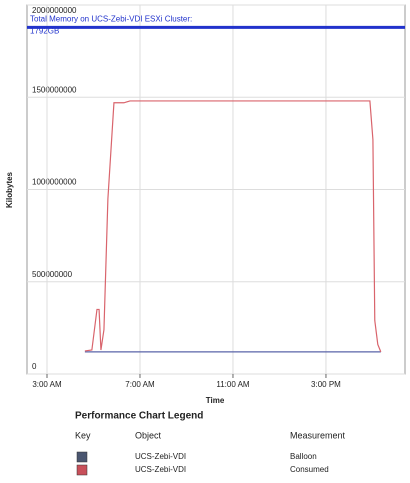  I want to click on y-tick-label: 500000000, so click(52, 274).